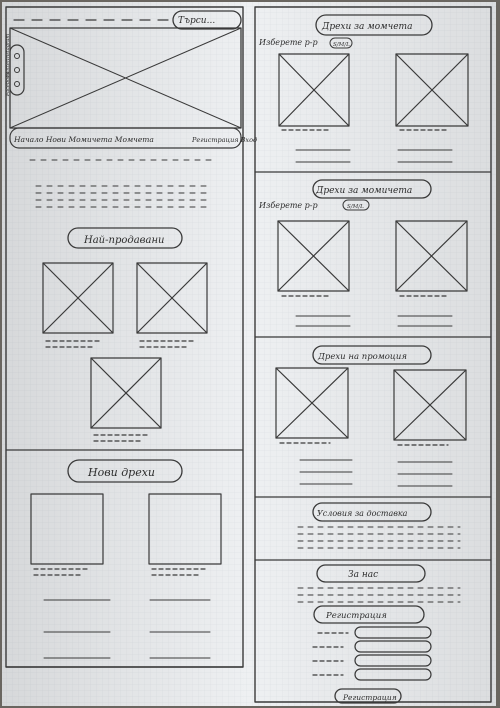  Describe the element at coordinates (363, 575) in the screenshot. I see `about-title: За нас` at that location.